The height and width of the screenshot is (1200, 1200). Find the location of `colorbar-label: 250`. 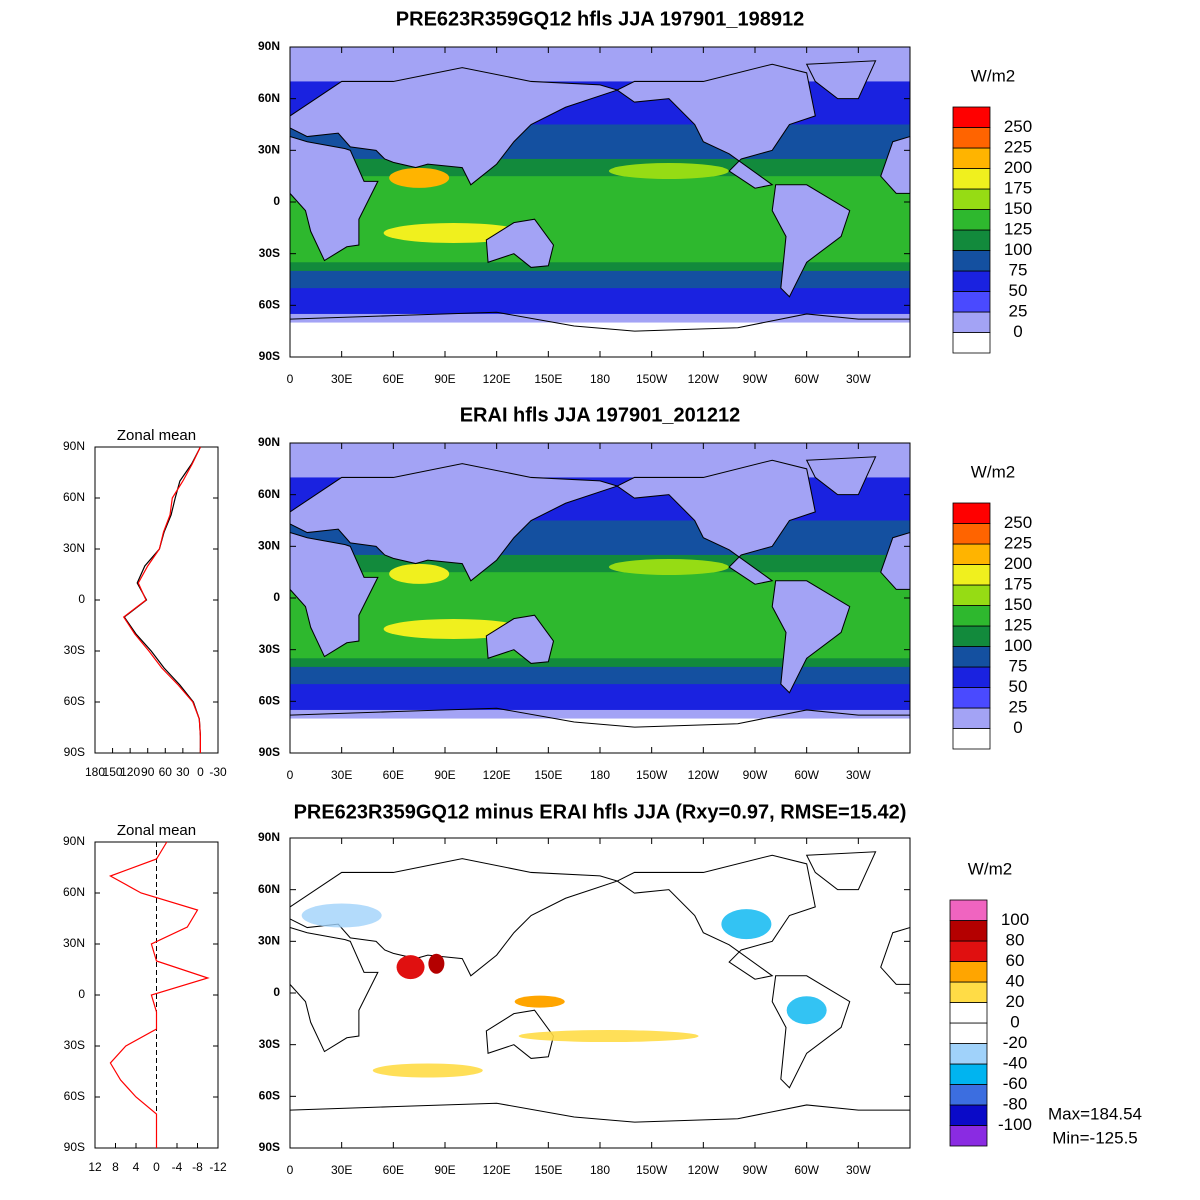

colorbar-label: 250 is located at coordinates (1018, 522).